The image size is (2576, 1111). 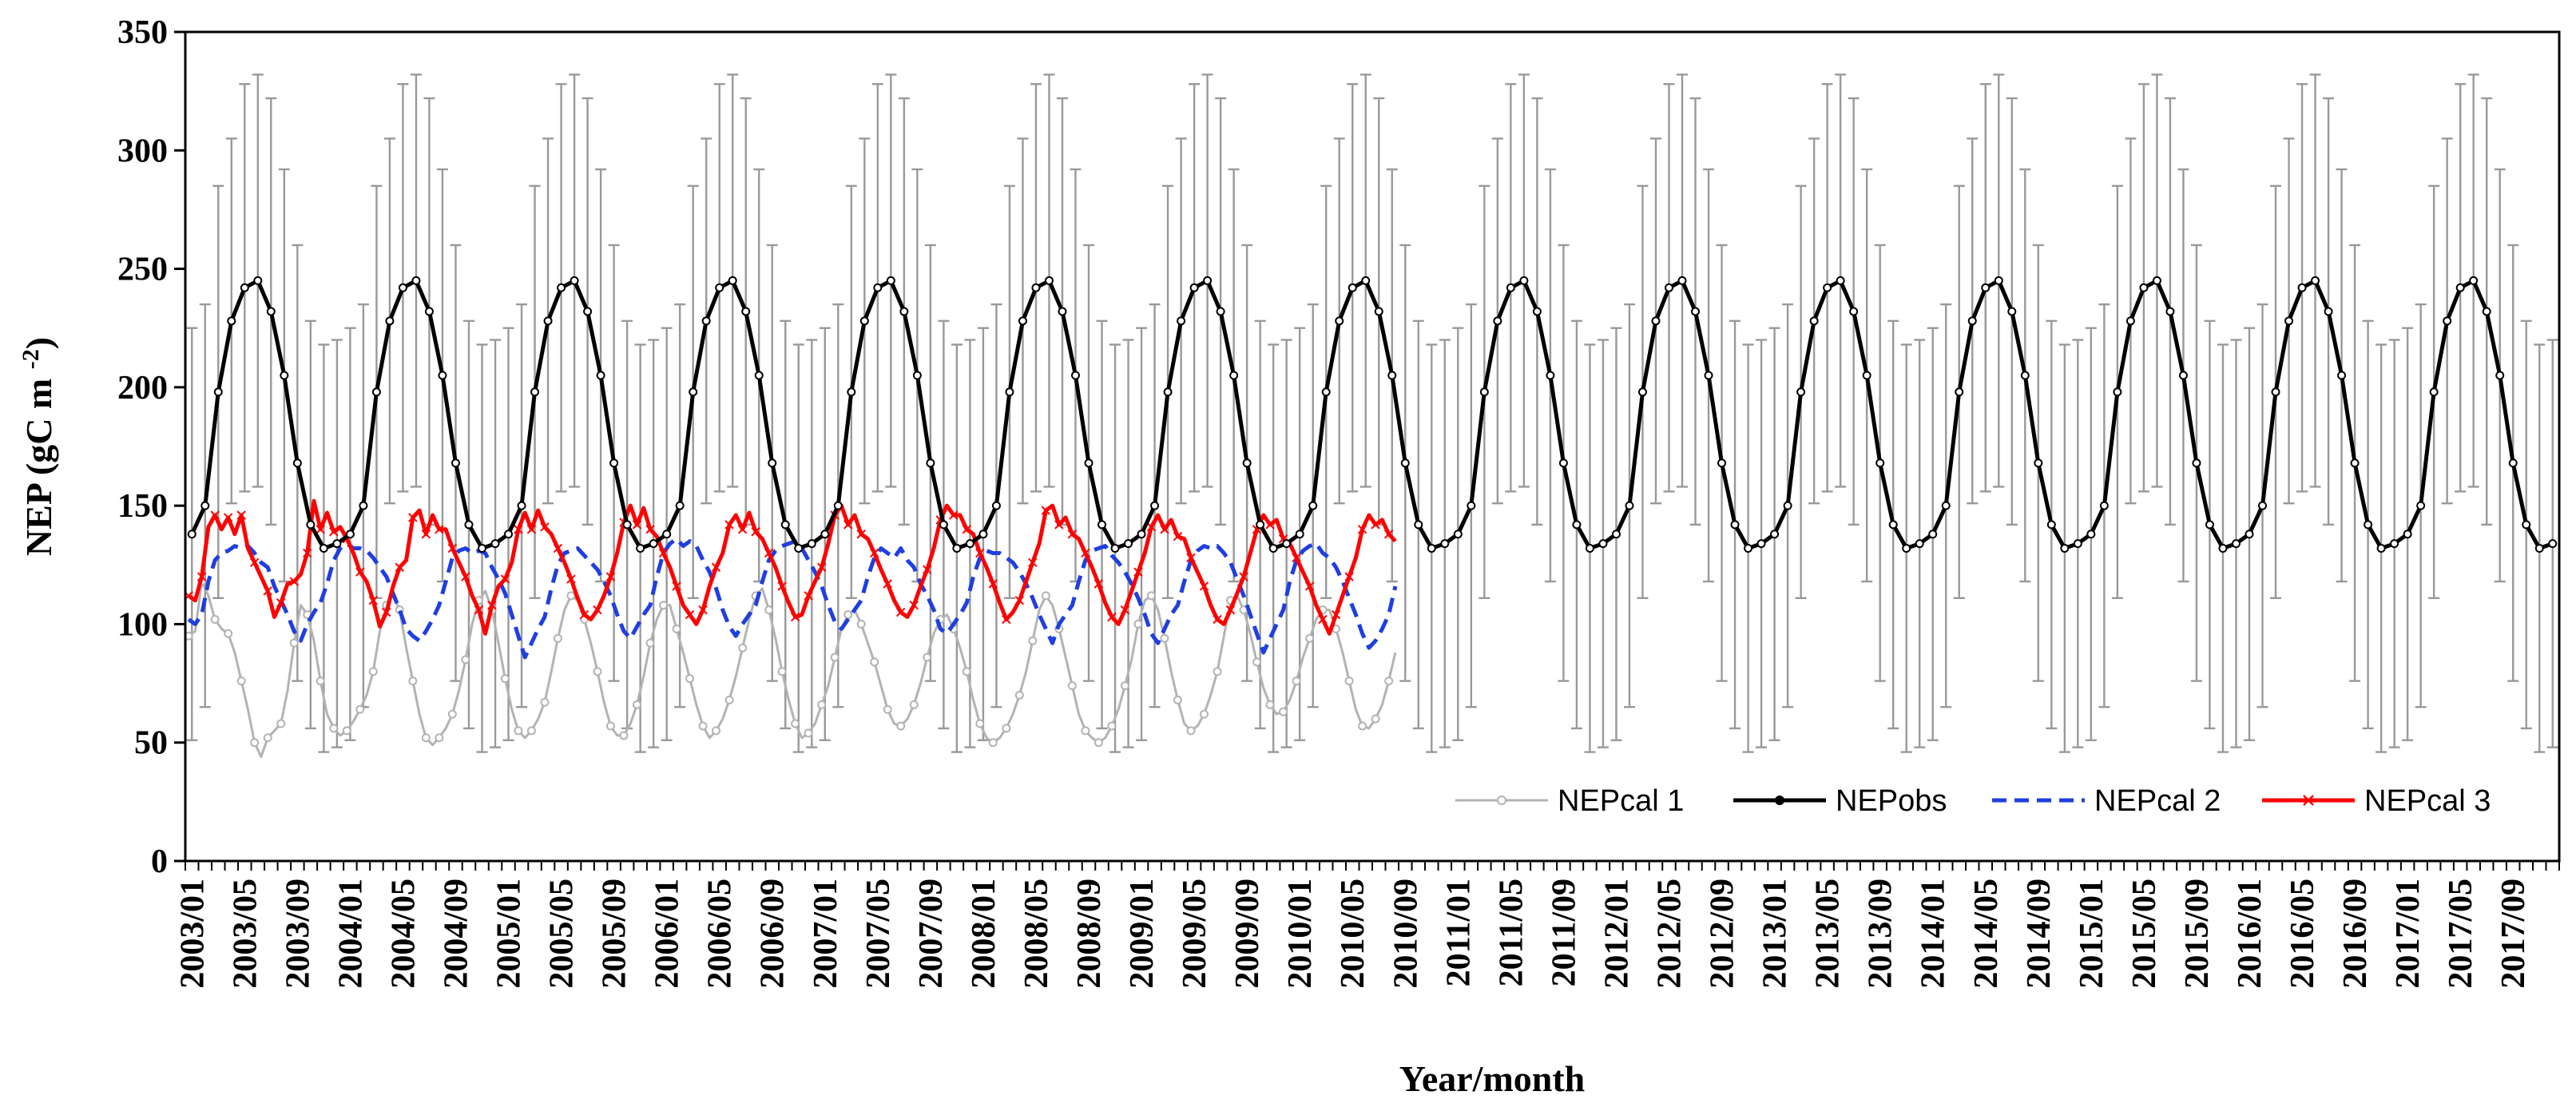 What do you see at coordinates (1511, 932) in the screenshot?
I see `x-tick-label: 2011/05` at bounding box center [1511, 932].